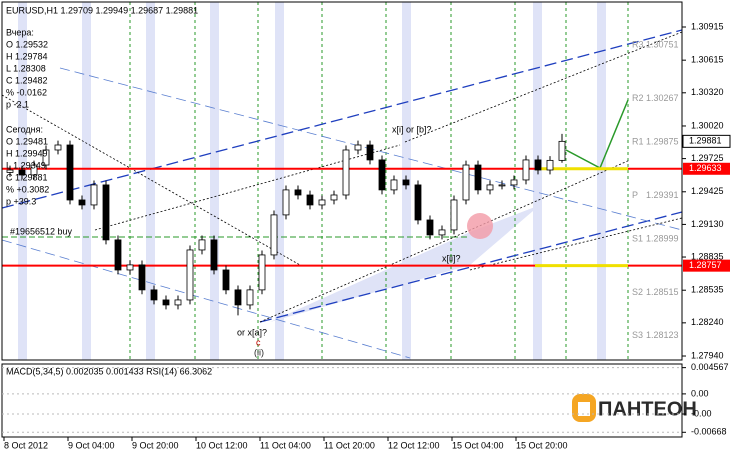 This screenshot has height=460, width=731. Describe the element at coordinates (91, 445) in the screenshot. I see `x-tick-label: 9 Oct 04:00` at that location.